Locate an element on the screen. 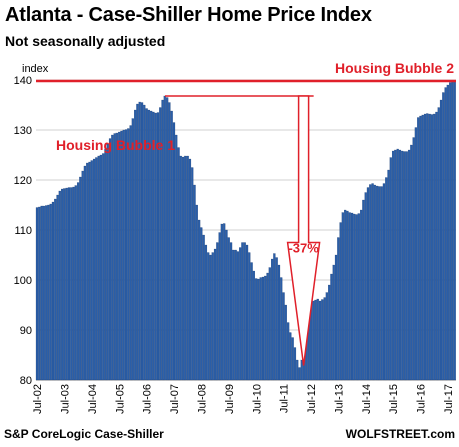  x-tick-label: Jul-13 is located at coordinates (339, 399).